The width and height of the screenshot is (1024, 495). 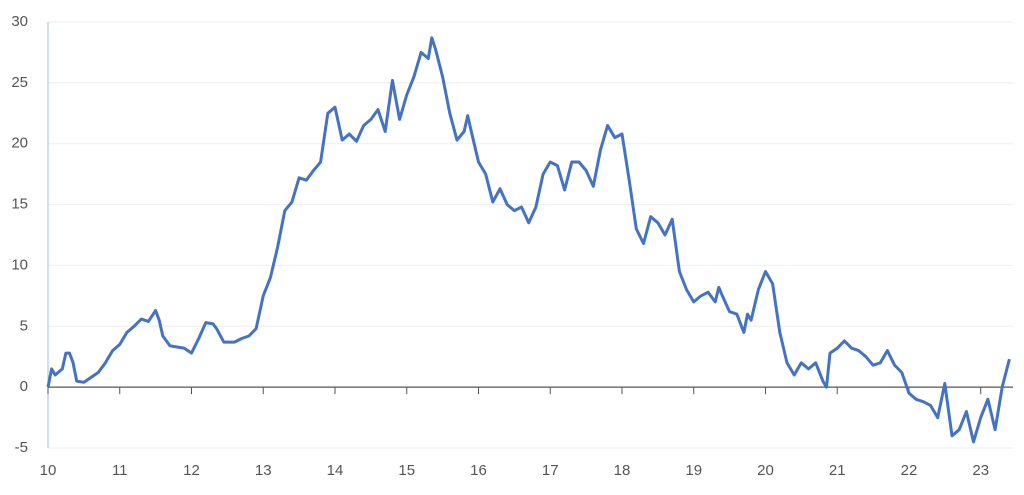 What do you see at coordinates (19, 21) in the screenshot?
I see `y-tick-label: 30` at bounding box center [19, 21].